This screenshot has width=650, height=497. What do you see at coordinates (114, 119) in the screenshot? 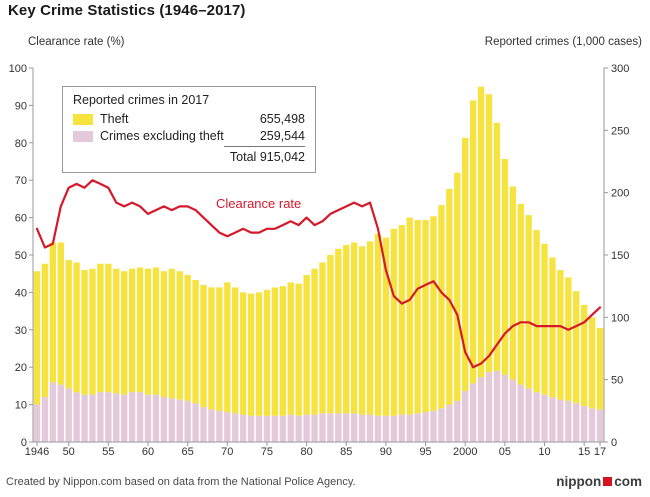
I see `theft-label: Theft` at bounding box center [114, 119].